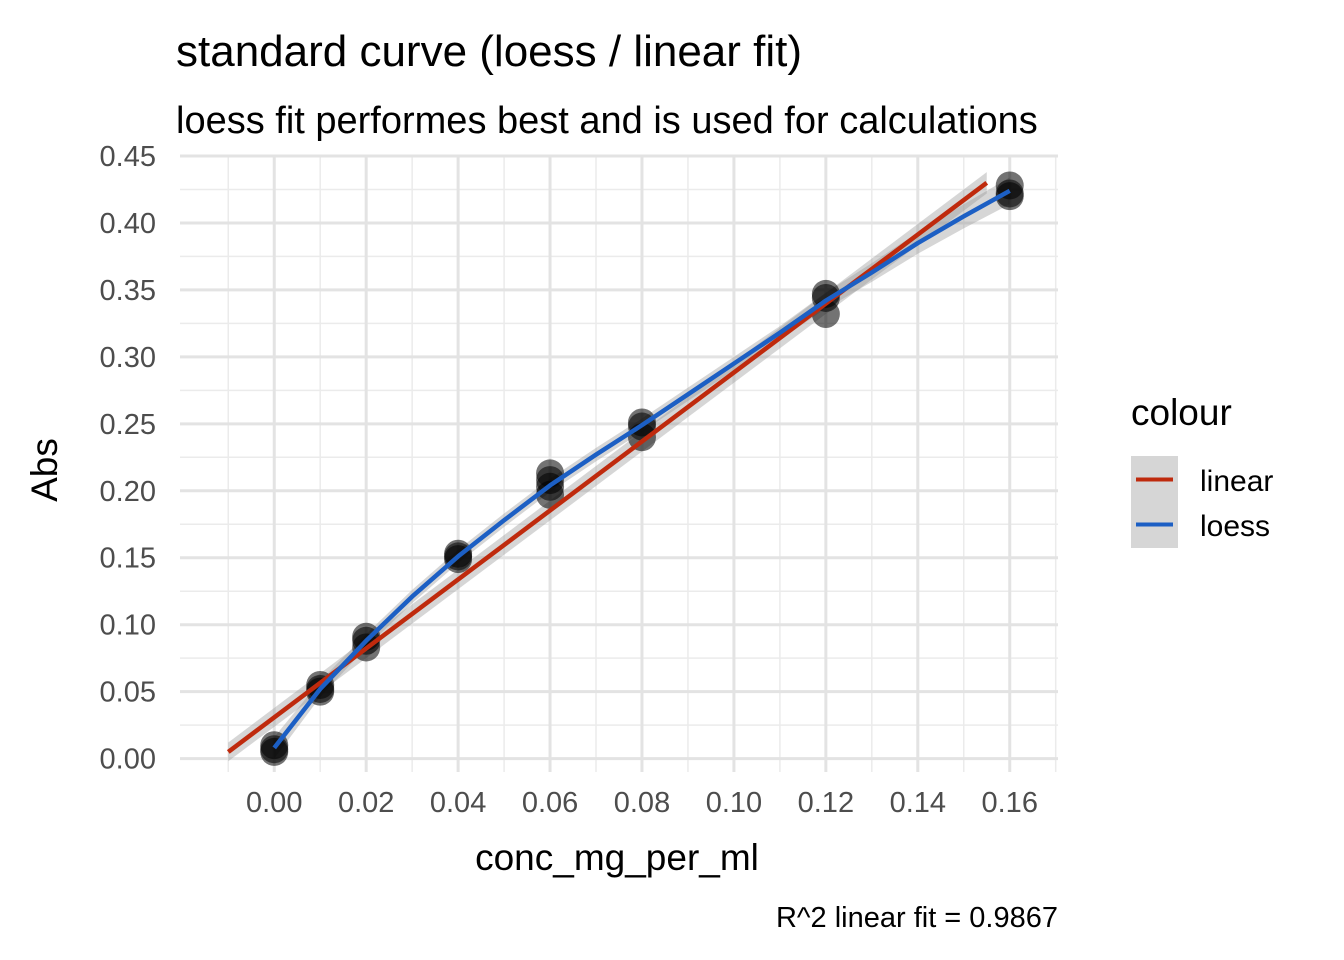 The image size is (1344, 960). Describe the element at coordinates (128, 693) in the screenshot. I see `y-tick-label: 0.05` at that location.